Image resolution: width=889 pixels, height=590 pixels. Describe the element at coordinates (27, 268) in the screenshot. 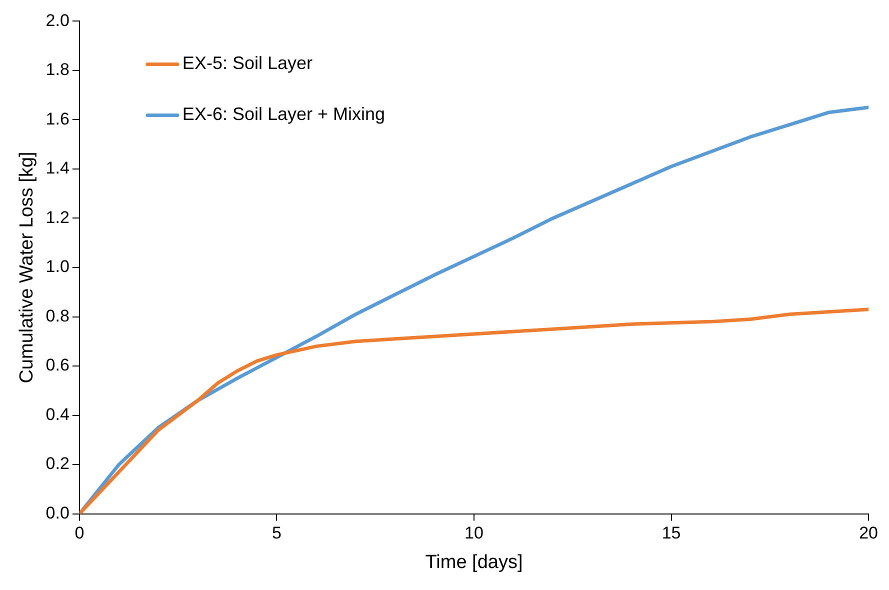

I see `y-axis-title: Cumulative Water Loss [kg]` at that location.